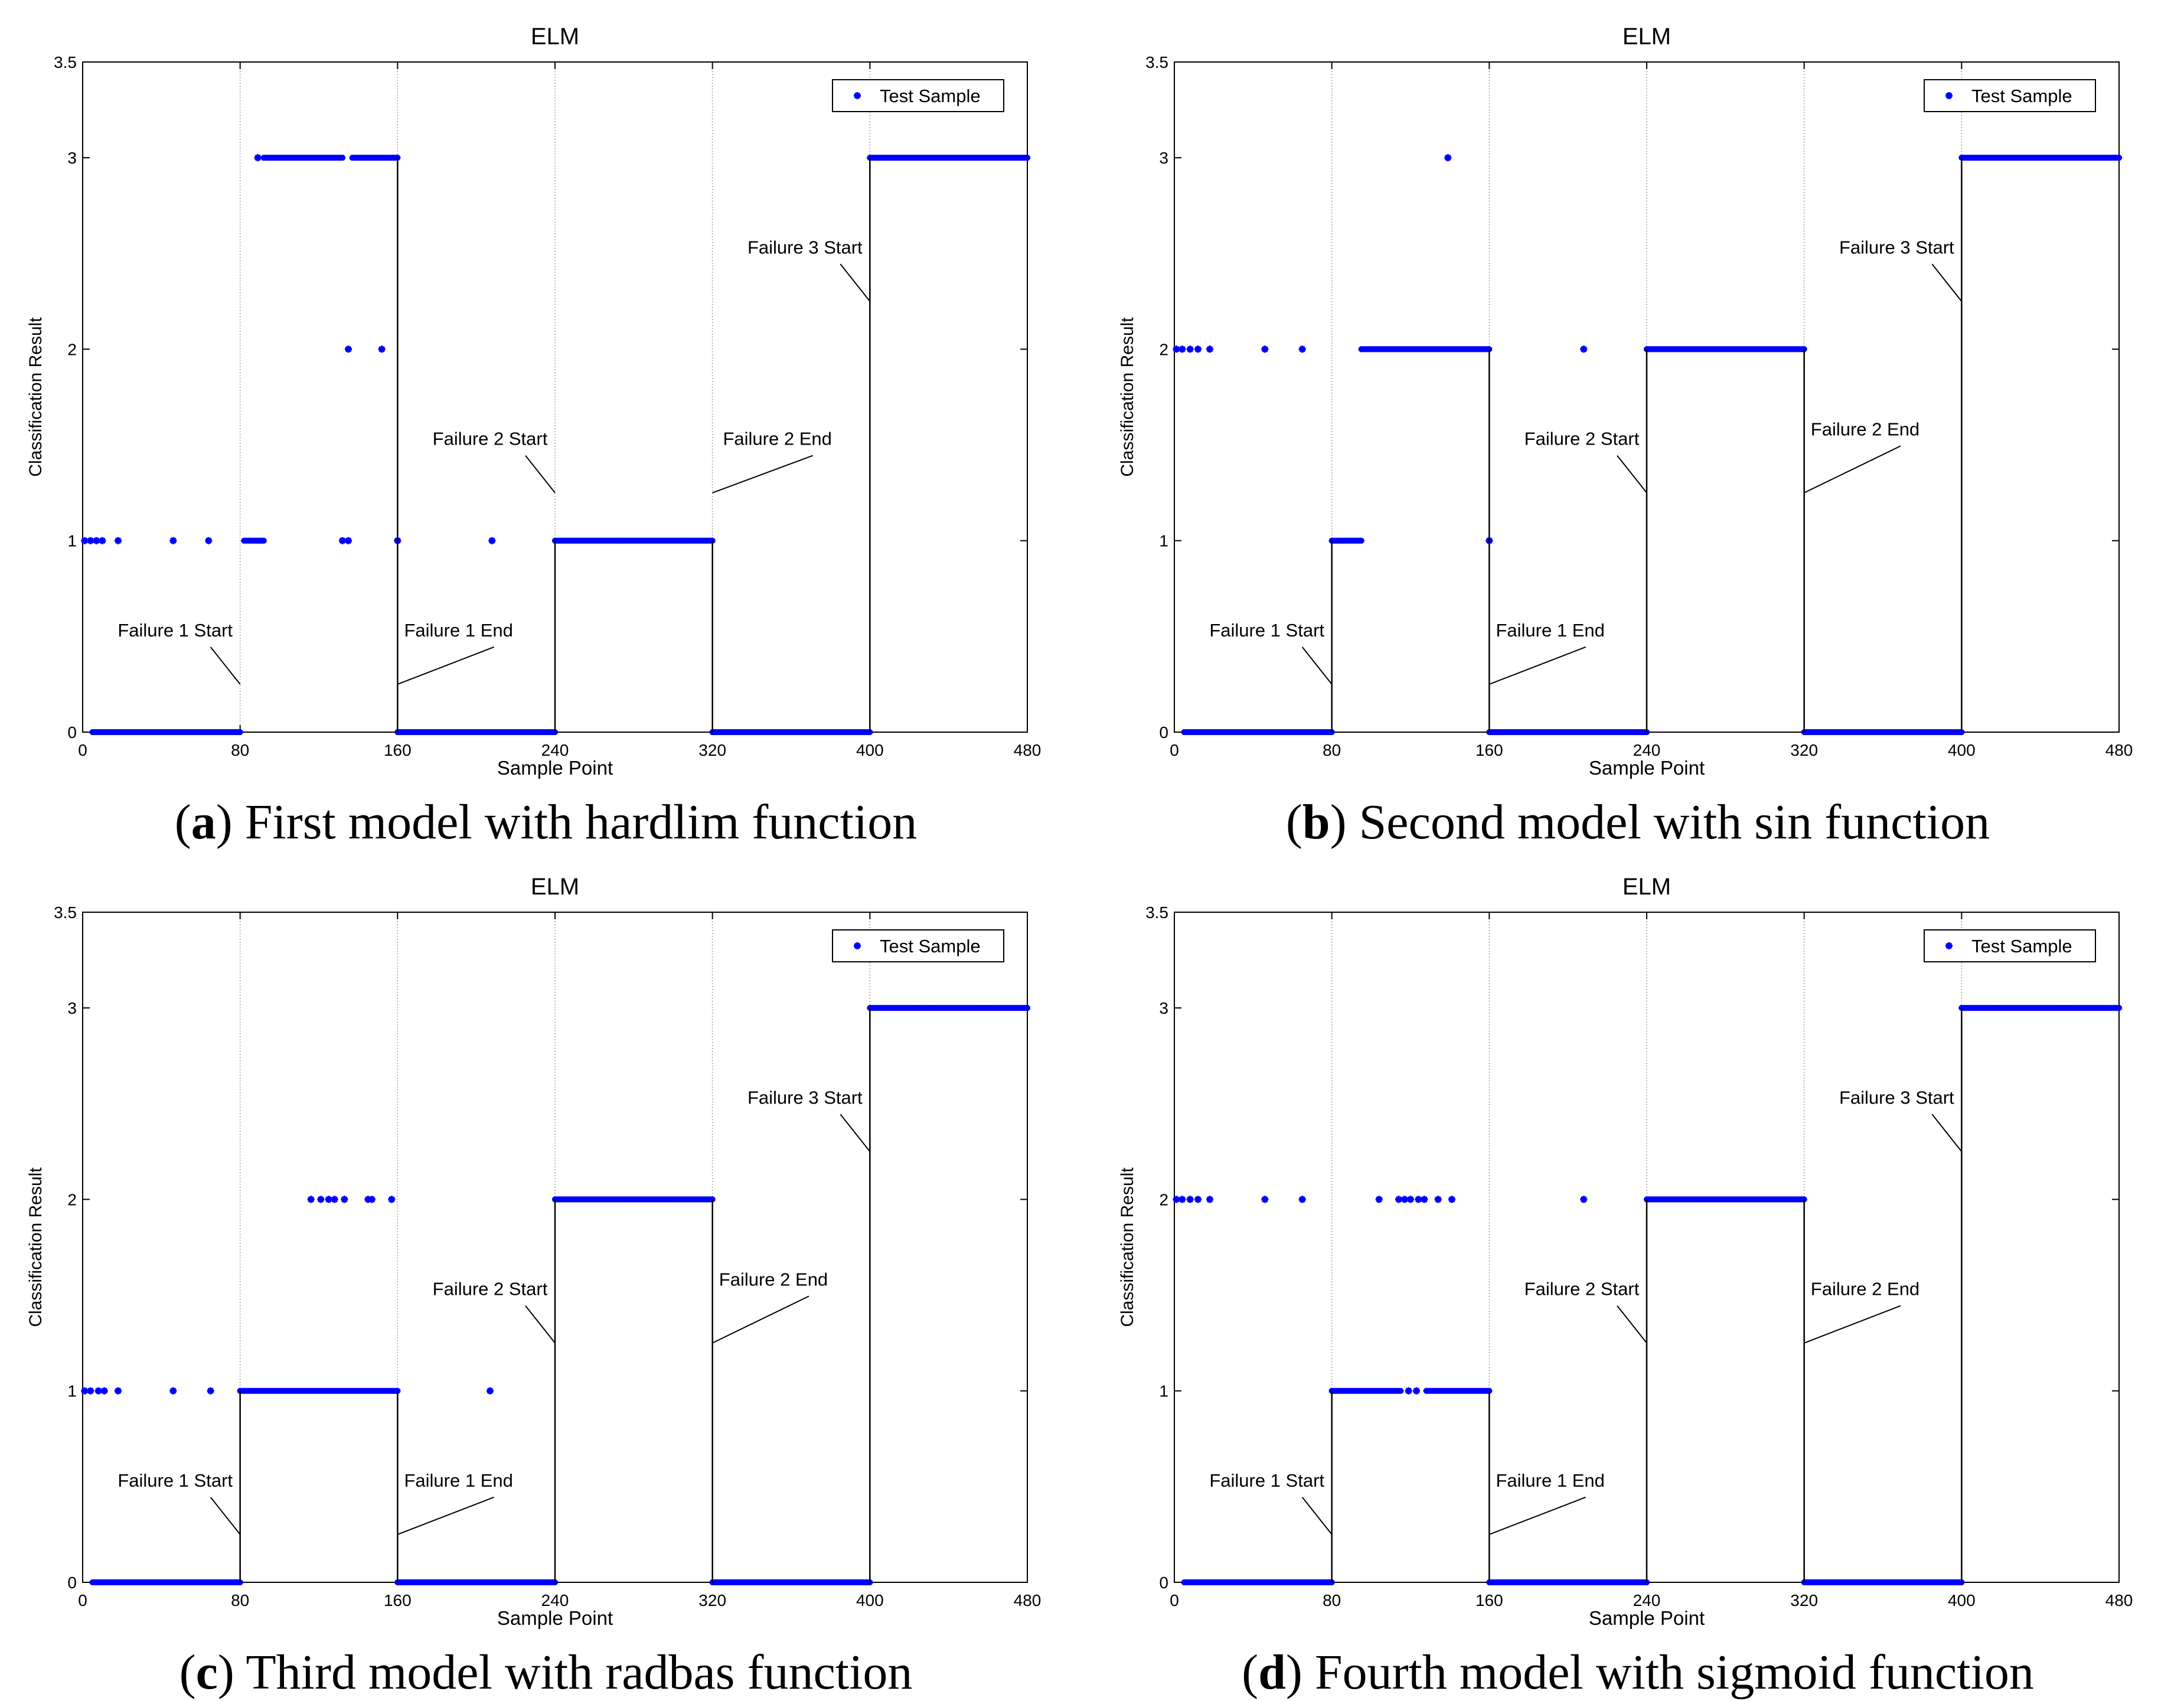 The image size is (2184, 1701). What do you see at coordinates (2119, 750) in the screenshot?
I see `x-tick-label: 480` at bounding box center [2119, 750].